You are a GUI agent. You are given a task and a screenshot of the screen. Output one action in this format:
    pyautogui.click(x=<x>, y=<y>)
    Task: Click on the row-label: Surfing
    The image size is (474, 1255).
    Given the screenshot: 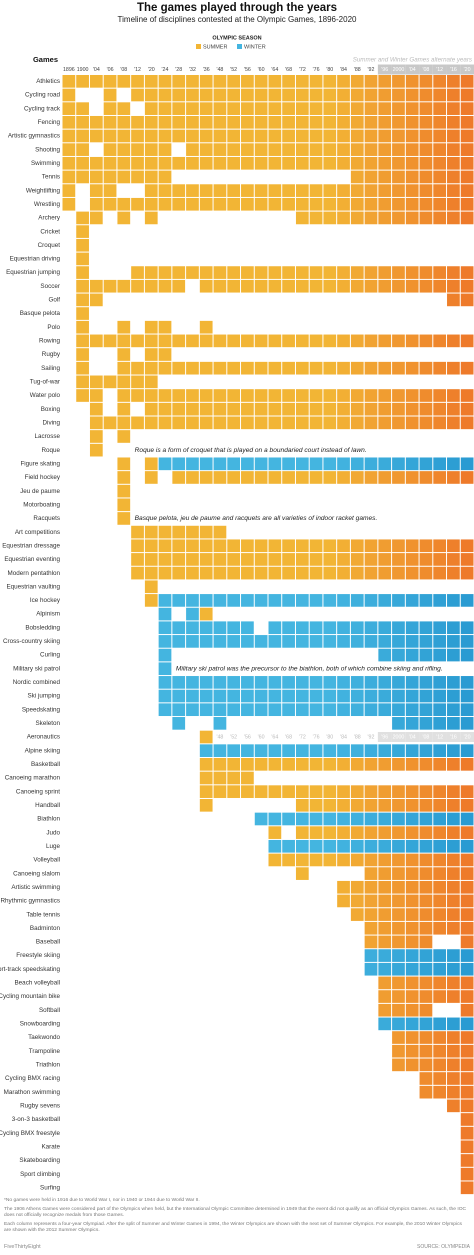 What is the action you would take?
    pyautogui.click(x=50, y=1187)
    